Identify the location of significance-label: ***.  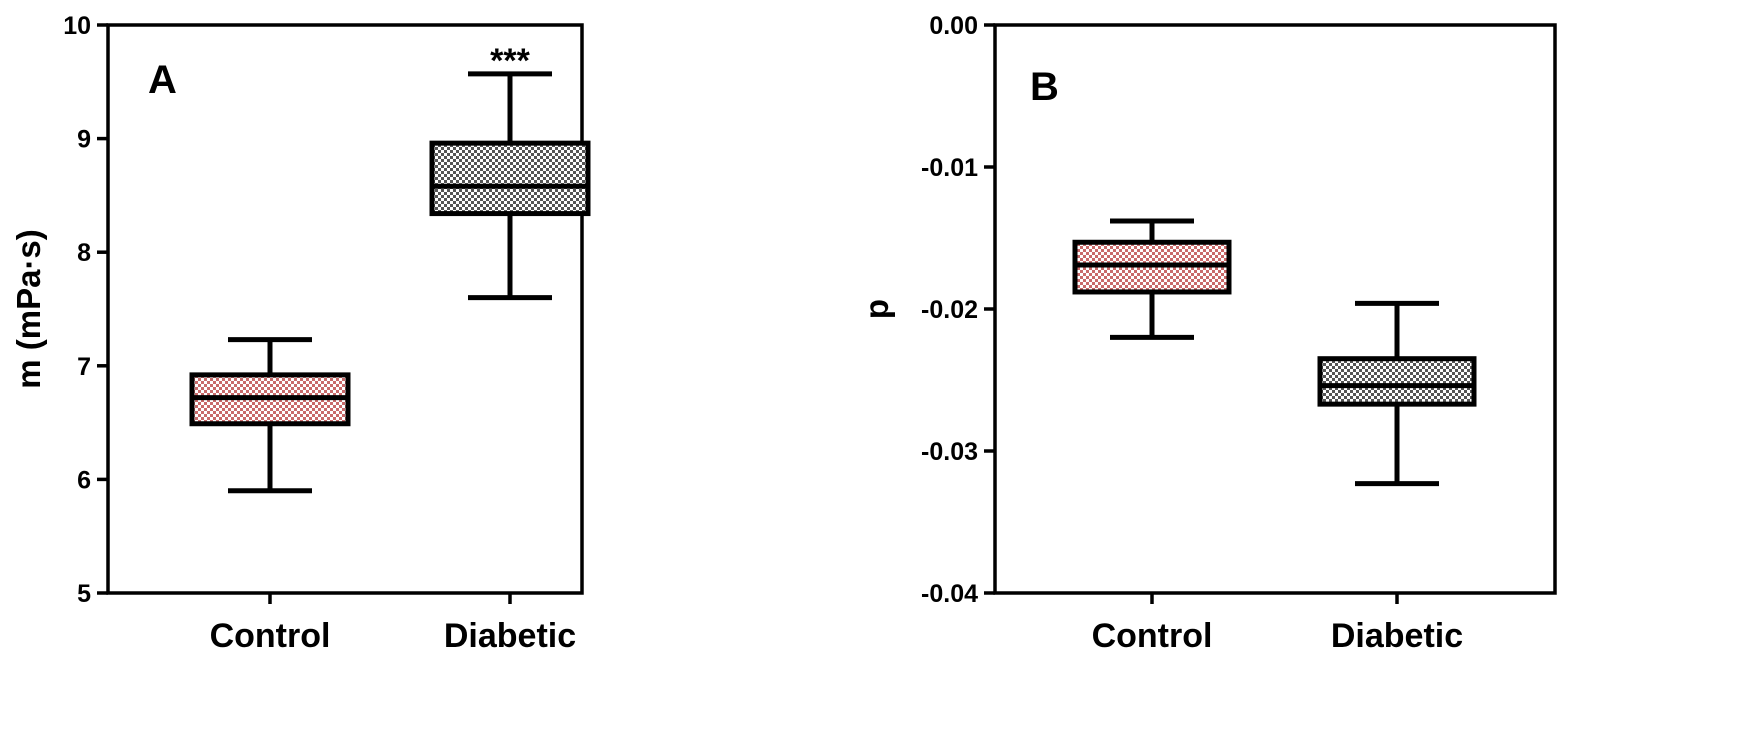
(510, 61).